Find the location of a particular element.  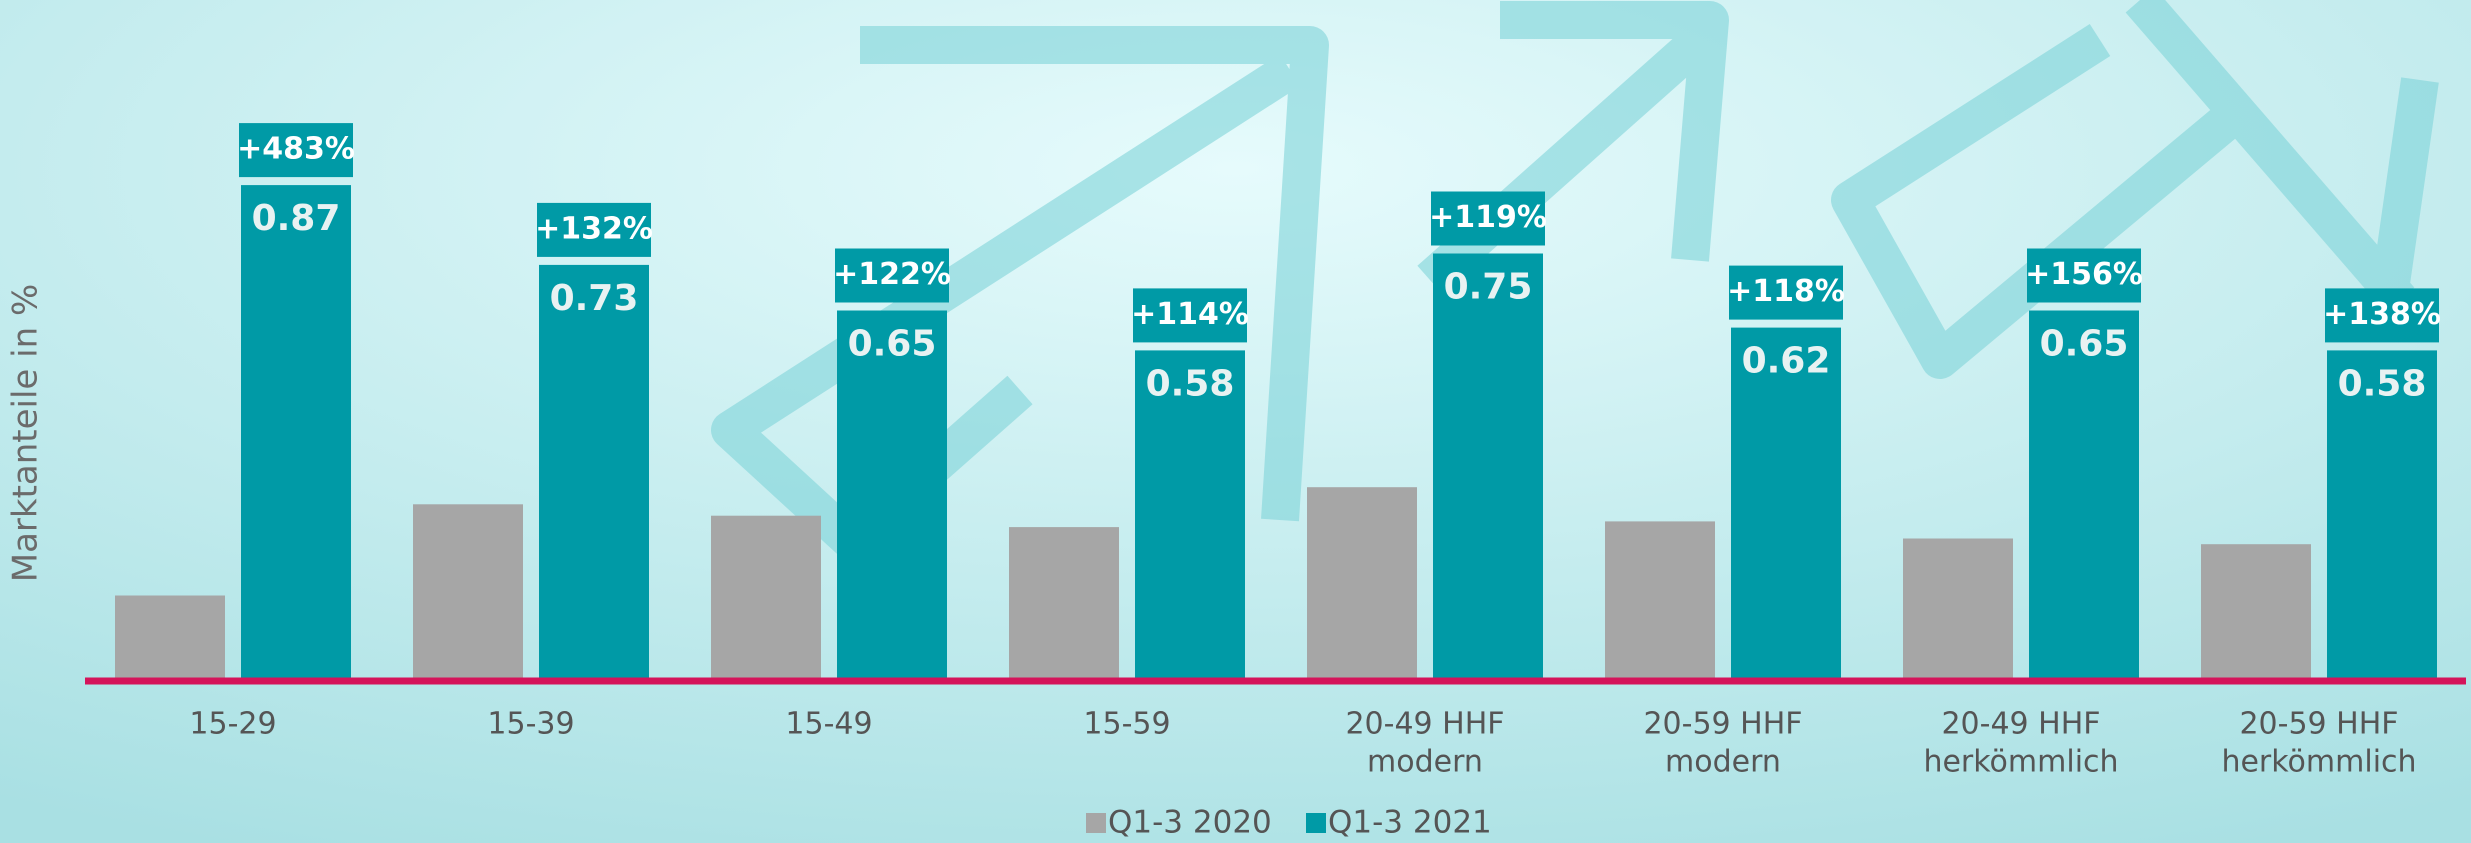

x-tick-label: 15-49 is located at coordinates (828, 724).